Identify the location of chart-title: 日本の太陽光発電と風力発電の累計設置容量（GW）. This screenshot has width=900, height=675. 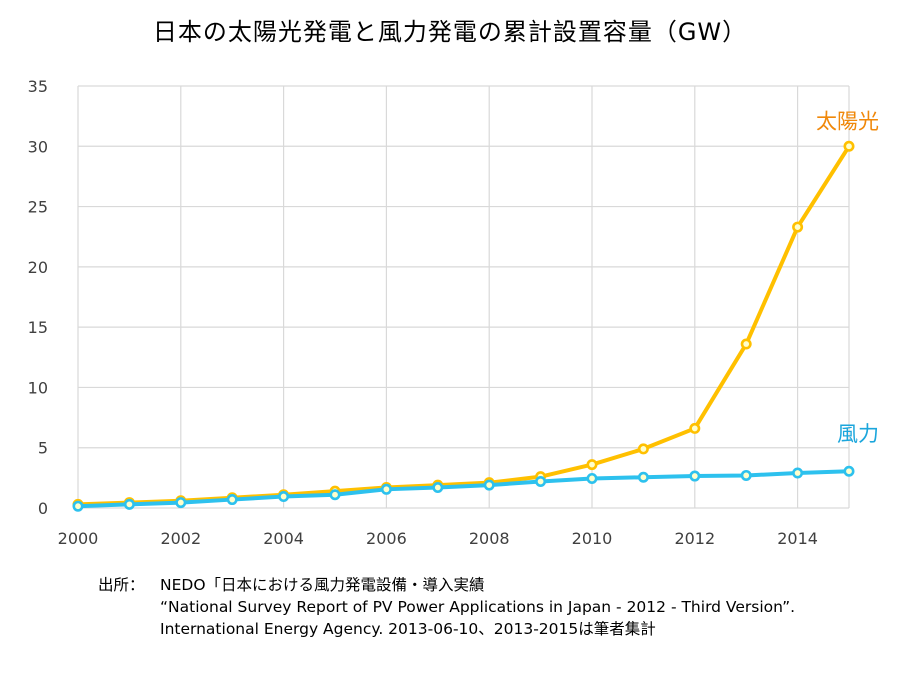
(450, 32).